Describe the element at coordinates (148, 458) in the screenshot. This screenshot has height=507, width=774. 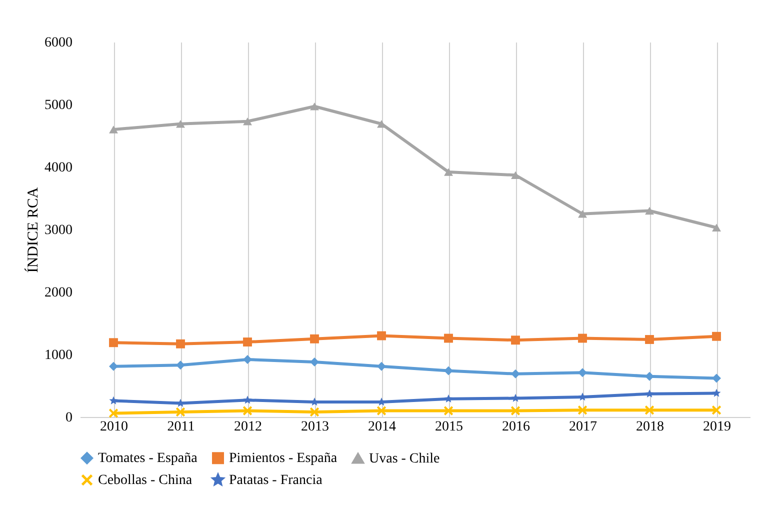
I see `legend-label: Tomates - España` at that location.